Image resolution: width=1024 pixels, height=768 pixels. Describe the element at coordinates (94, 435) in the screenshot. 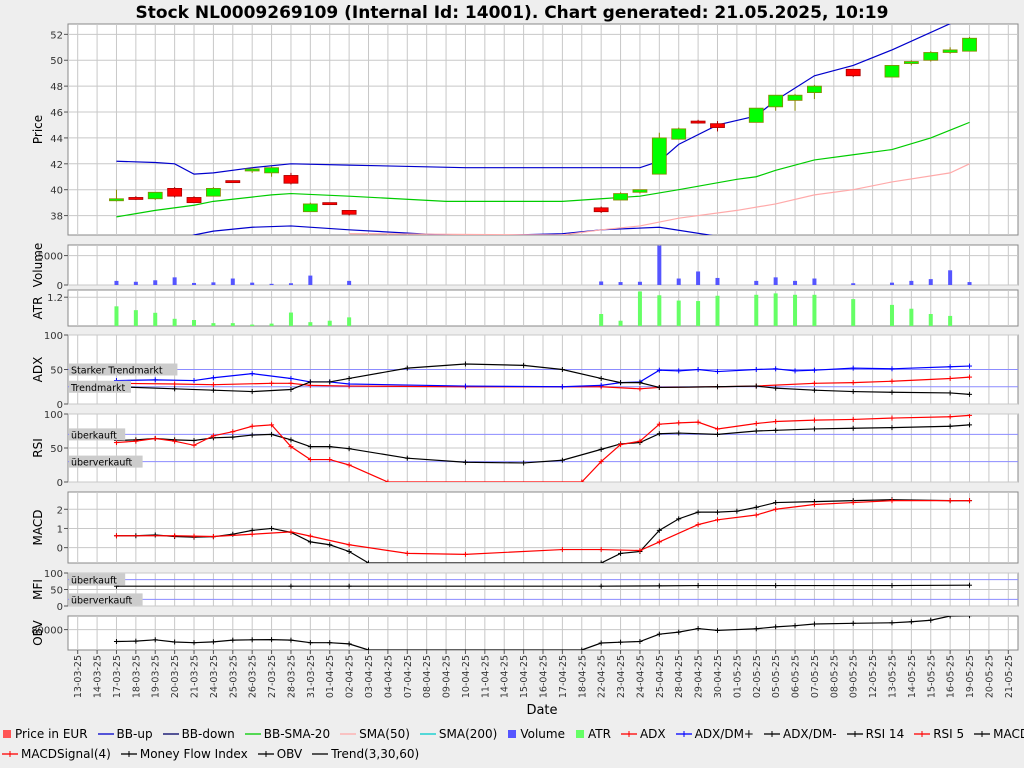

I see `threshold-label: überkauft` at that location.